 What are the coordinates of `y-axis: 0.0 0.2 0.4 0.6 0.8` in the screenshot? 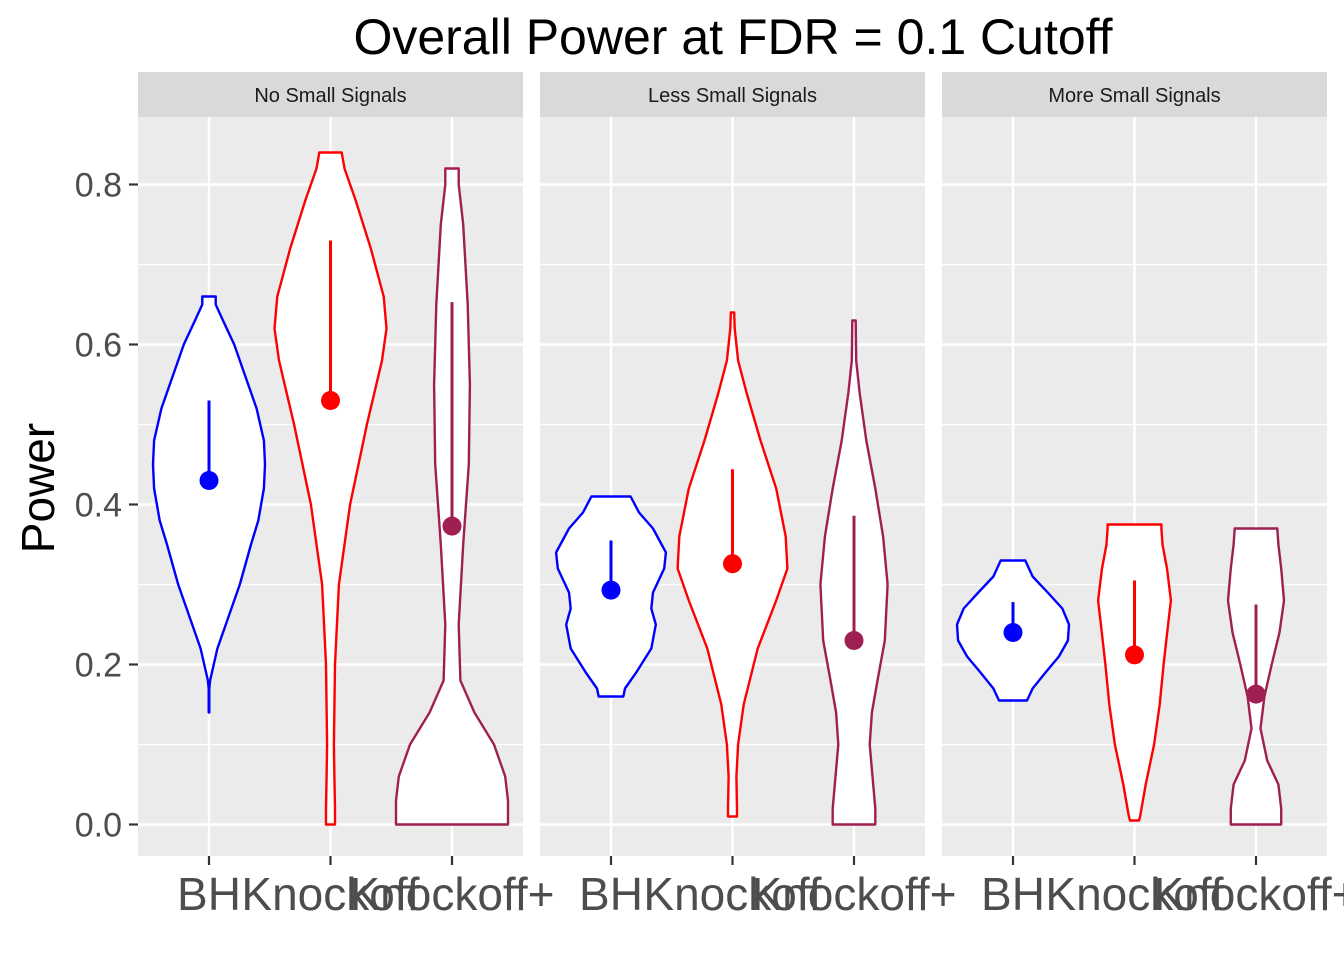 It's located at (106, 506).